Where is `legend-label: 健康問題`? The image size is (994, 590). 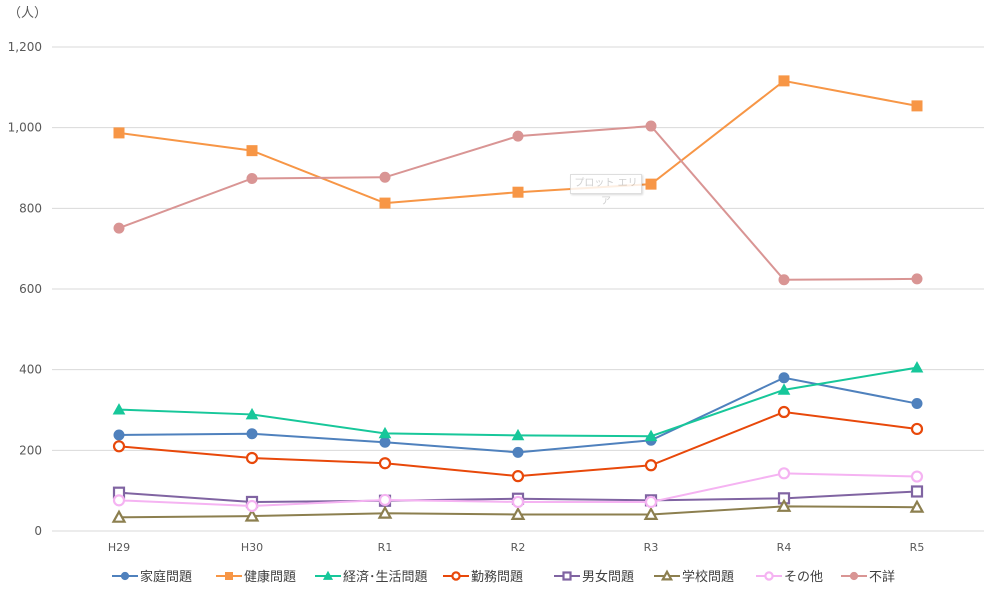
legend-label: 健康問題 is located at coordinates (270, 577).